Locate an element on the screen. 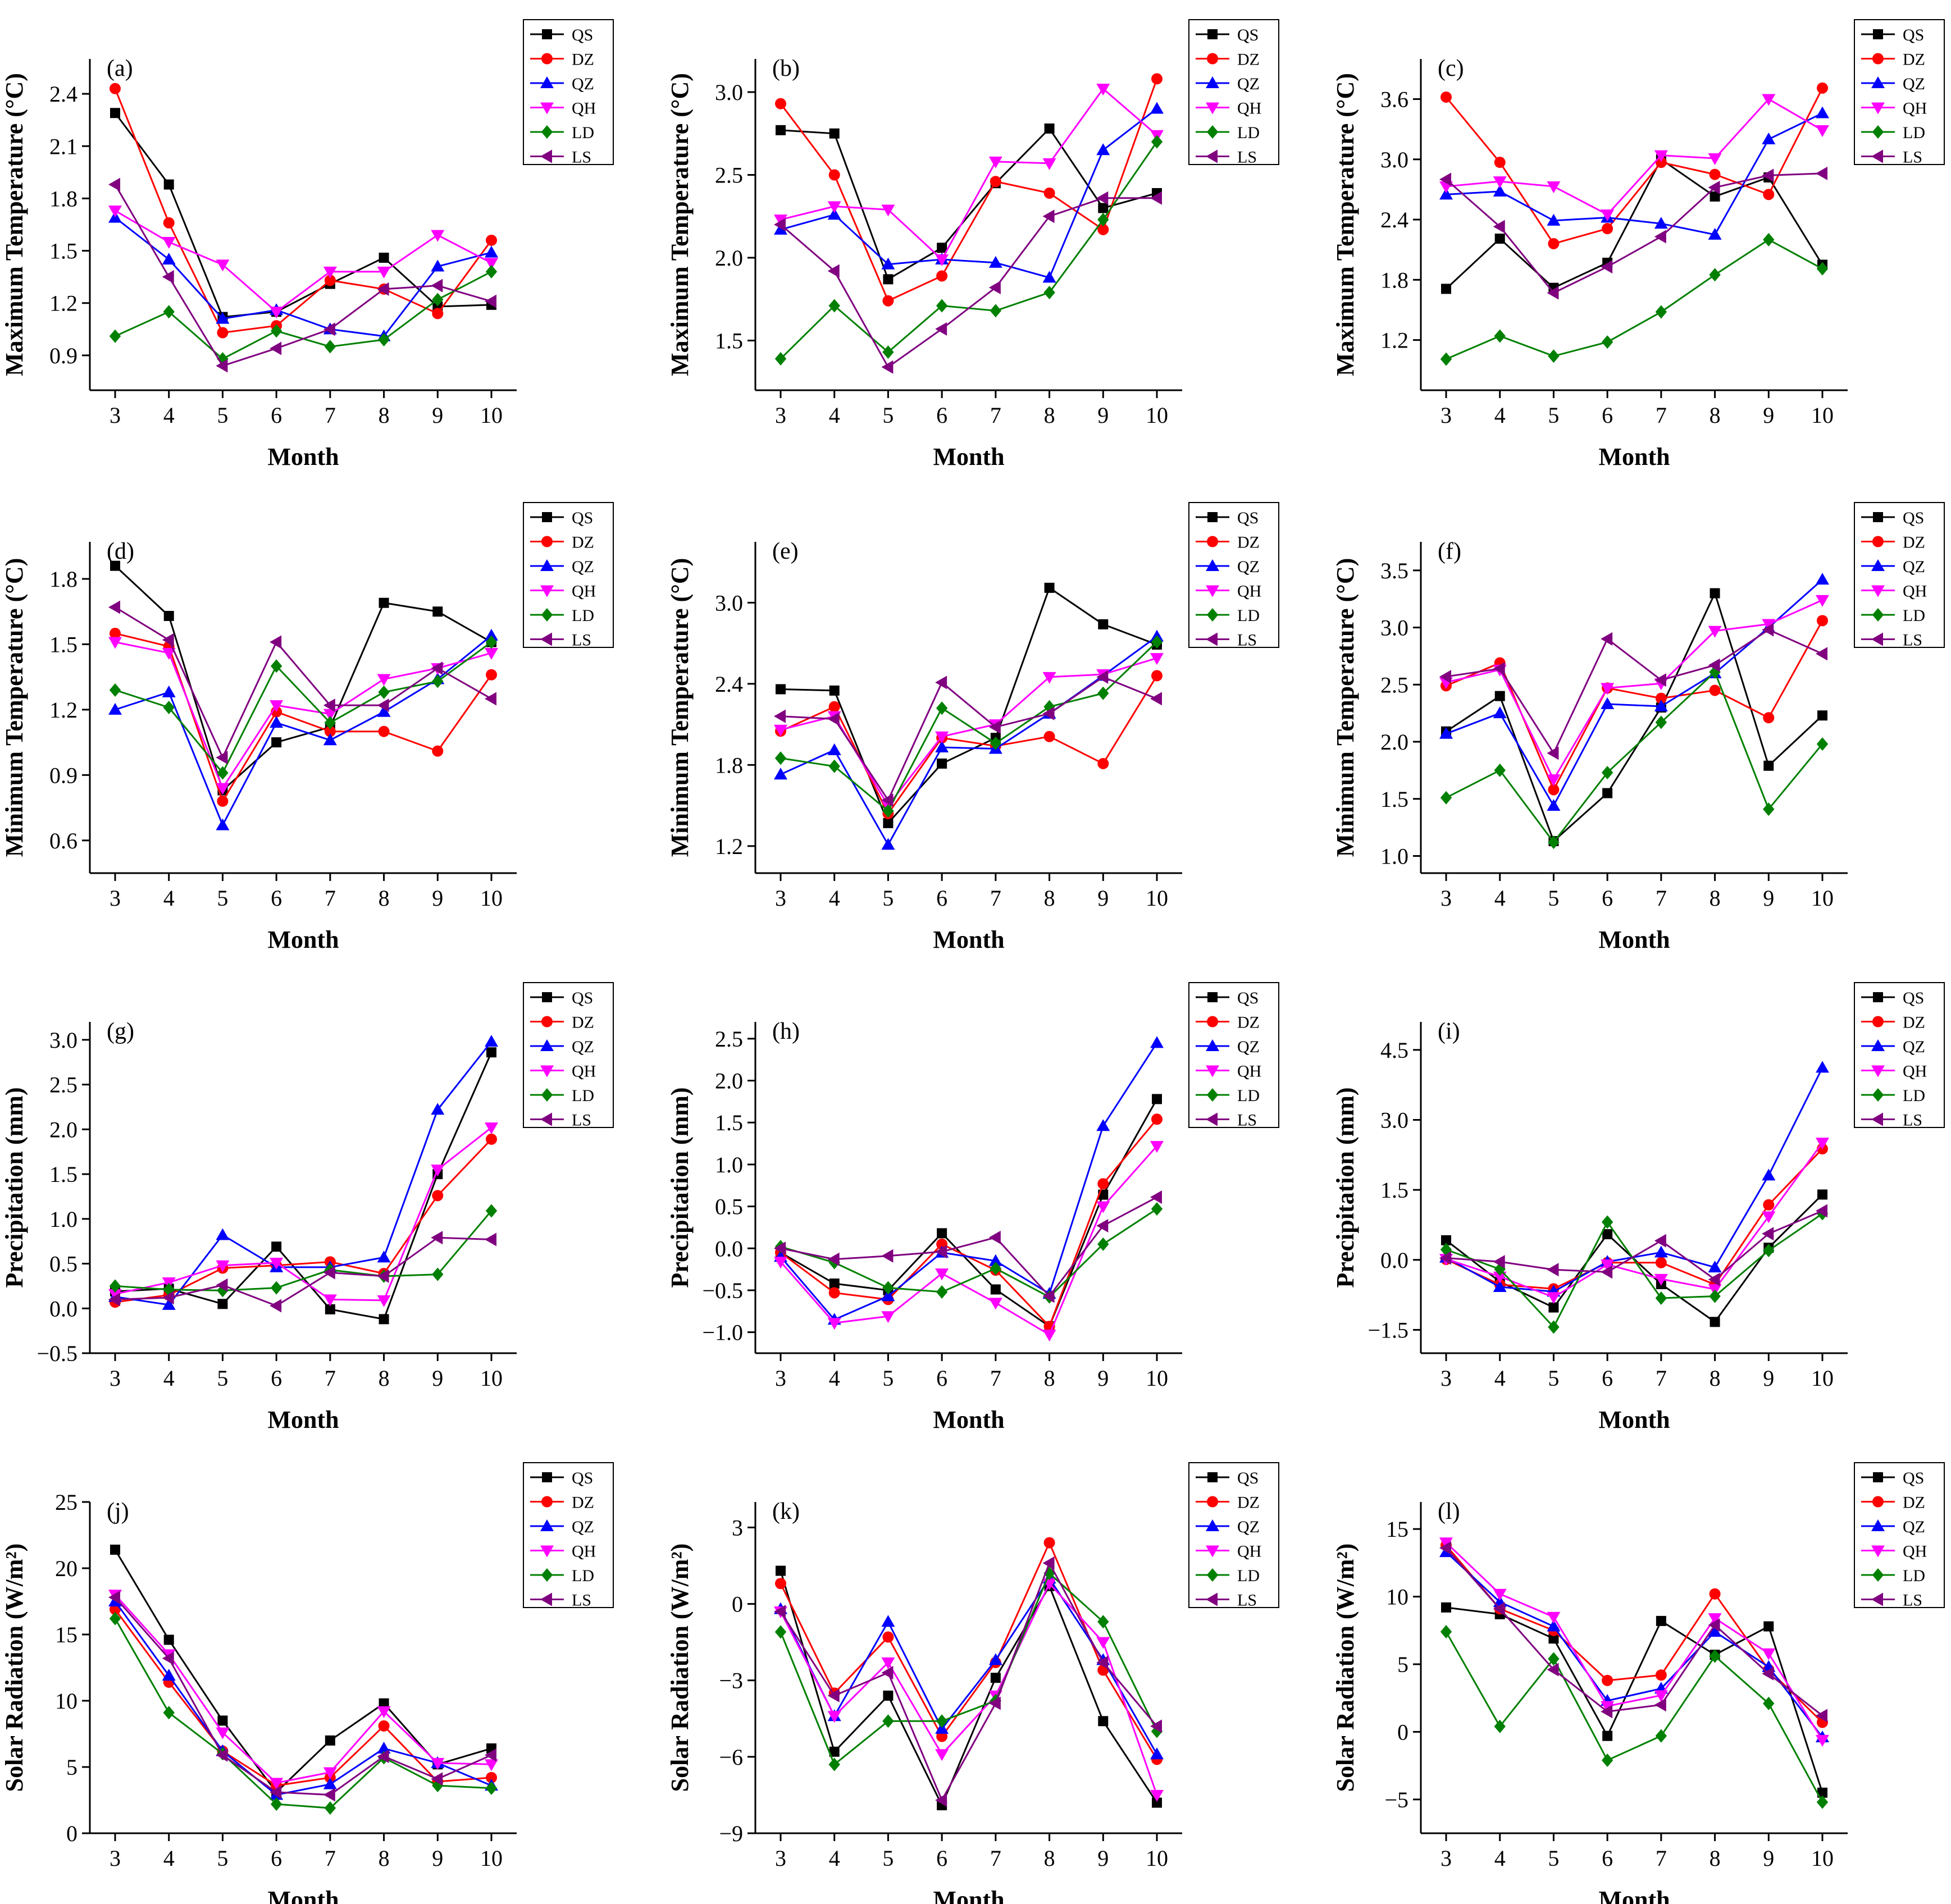  legend-box is located at coordinates (568, 1055).